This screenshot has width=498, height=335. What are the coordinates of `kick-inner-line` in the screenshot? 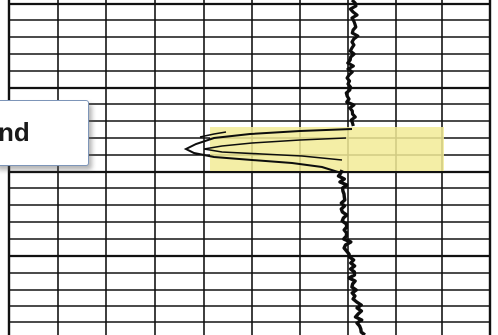 It's located at (275, 149).